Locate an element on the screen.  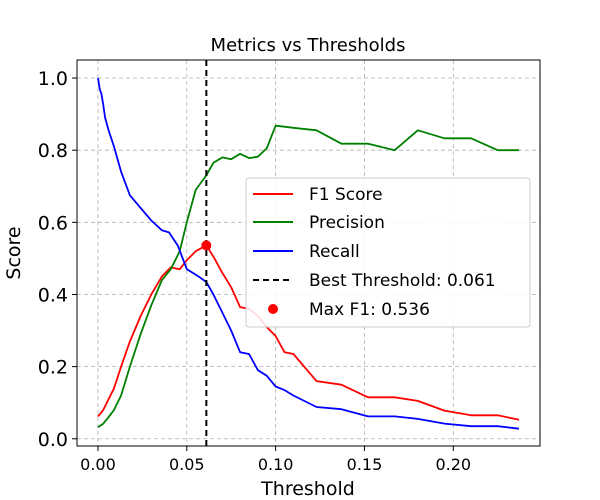
y-tick-label: 0.2 is located at coordinates (53, 368).